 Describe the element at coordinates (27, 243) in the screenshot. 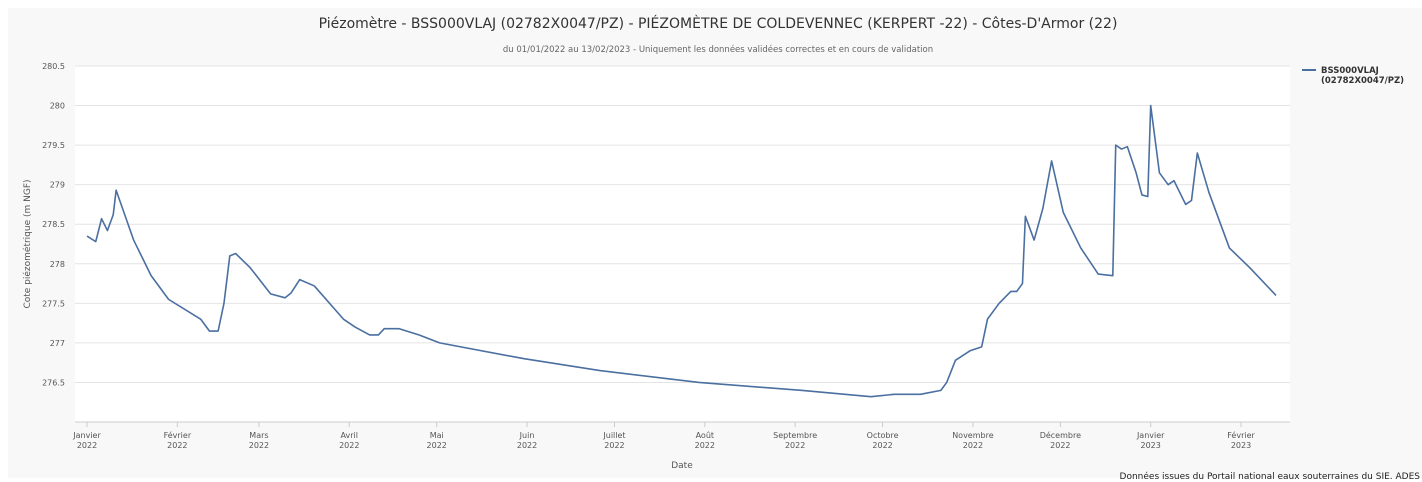

I see `y-axis-label: Cote piézométrique (m NGF)` at that location.